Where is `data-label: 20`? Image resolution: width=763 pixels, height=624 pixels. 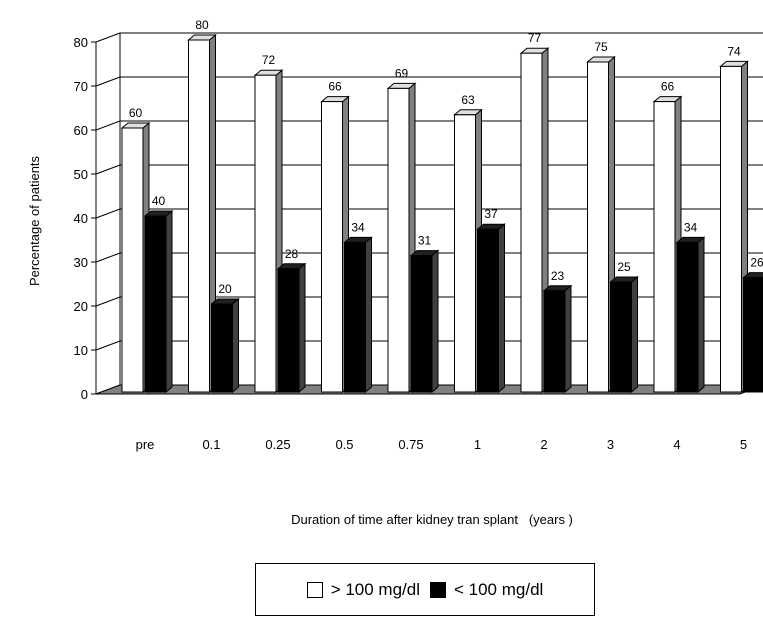 data-label: 20 is located at coordinates (225, 289).